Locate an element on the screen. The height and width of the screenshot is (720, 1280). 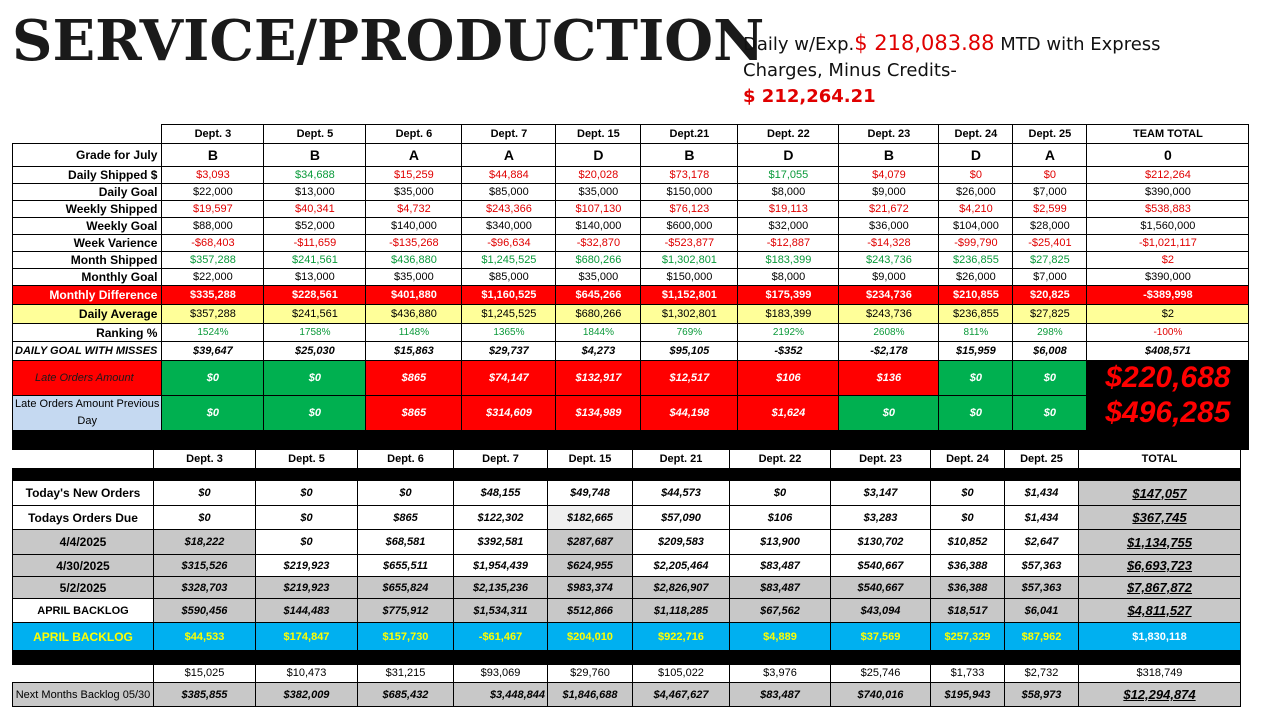
cell: $2,826,907 is located at coordinates (681, 587).